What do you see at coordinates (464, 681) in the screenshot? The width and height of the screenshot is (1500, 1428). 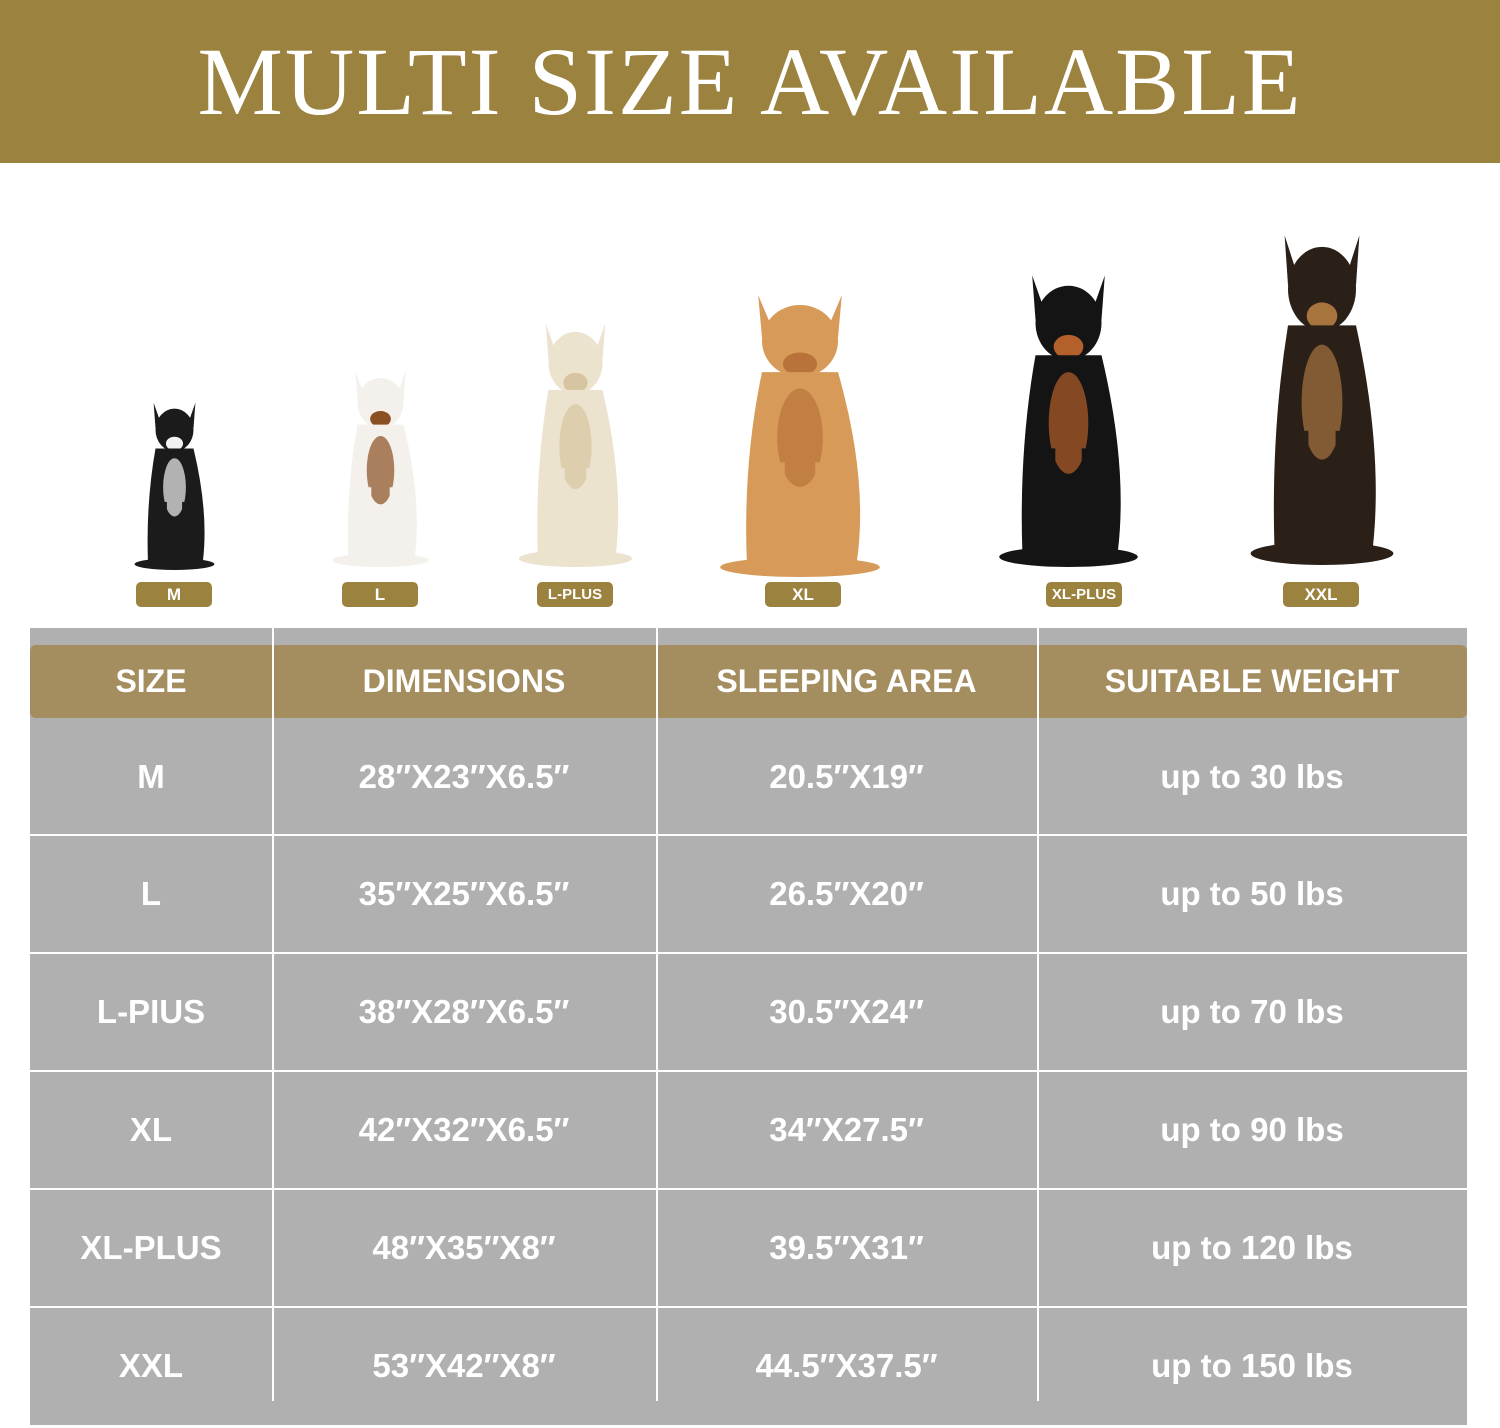 I see `column-header: DIMENSIONS` at bounding box center [464, 681].